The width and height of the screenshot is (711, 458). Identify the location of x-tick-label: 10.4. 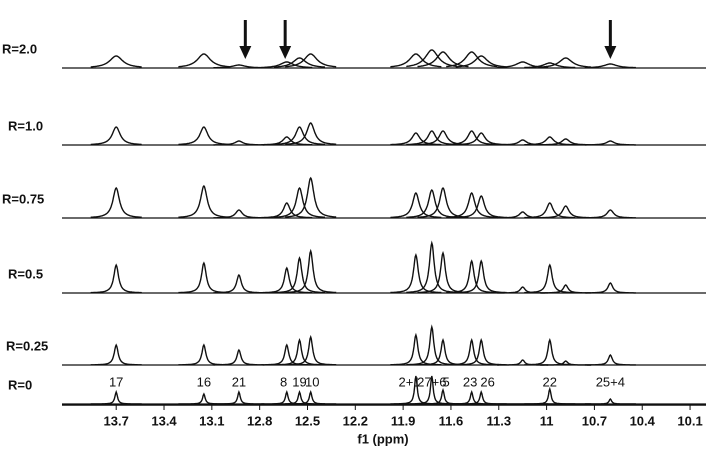
(643, 420).